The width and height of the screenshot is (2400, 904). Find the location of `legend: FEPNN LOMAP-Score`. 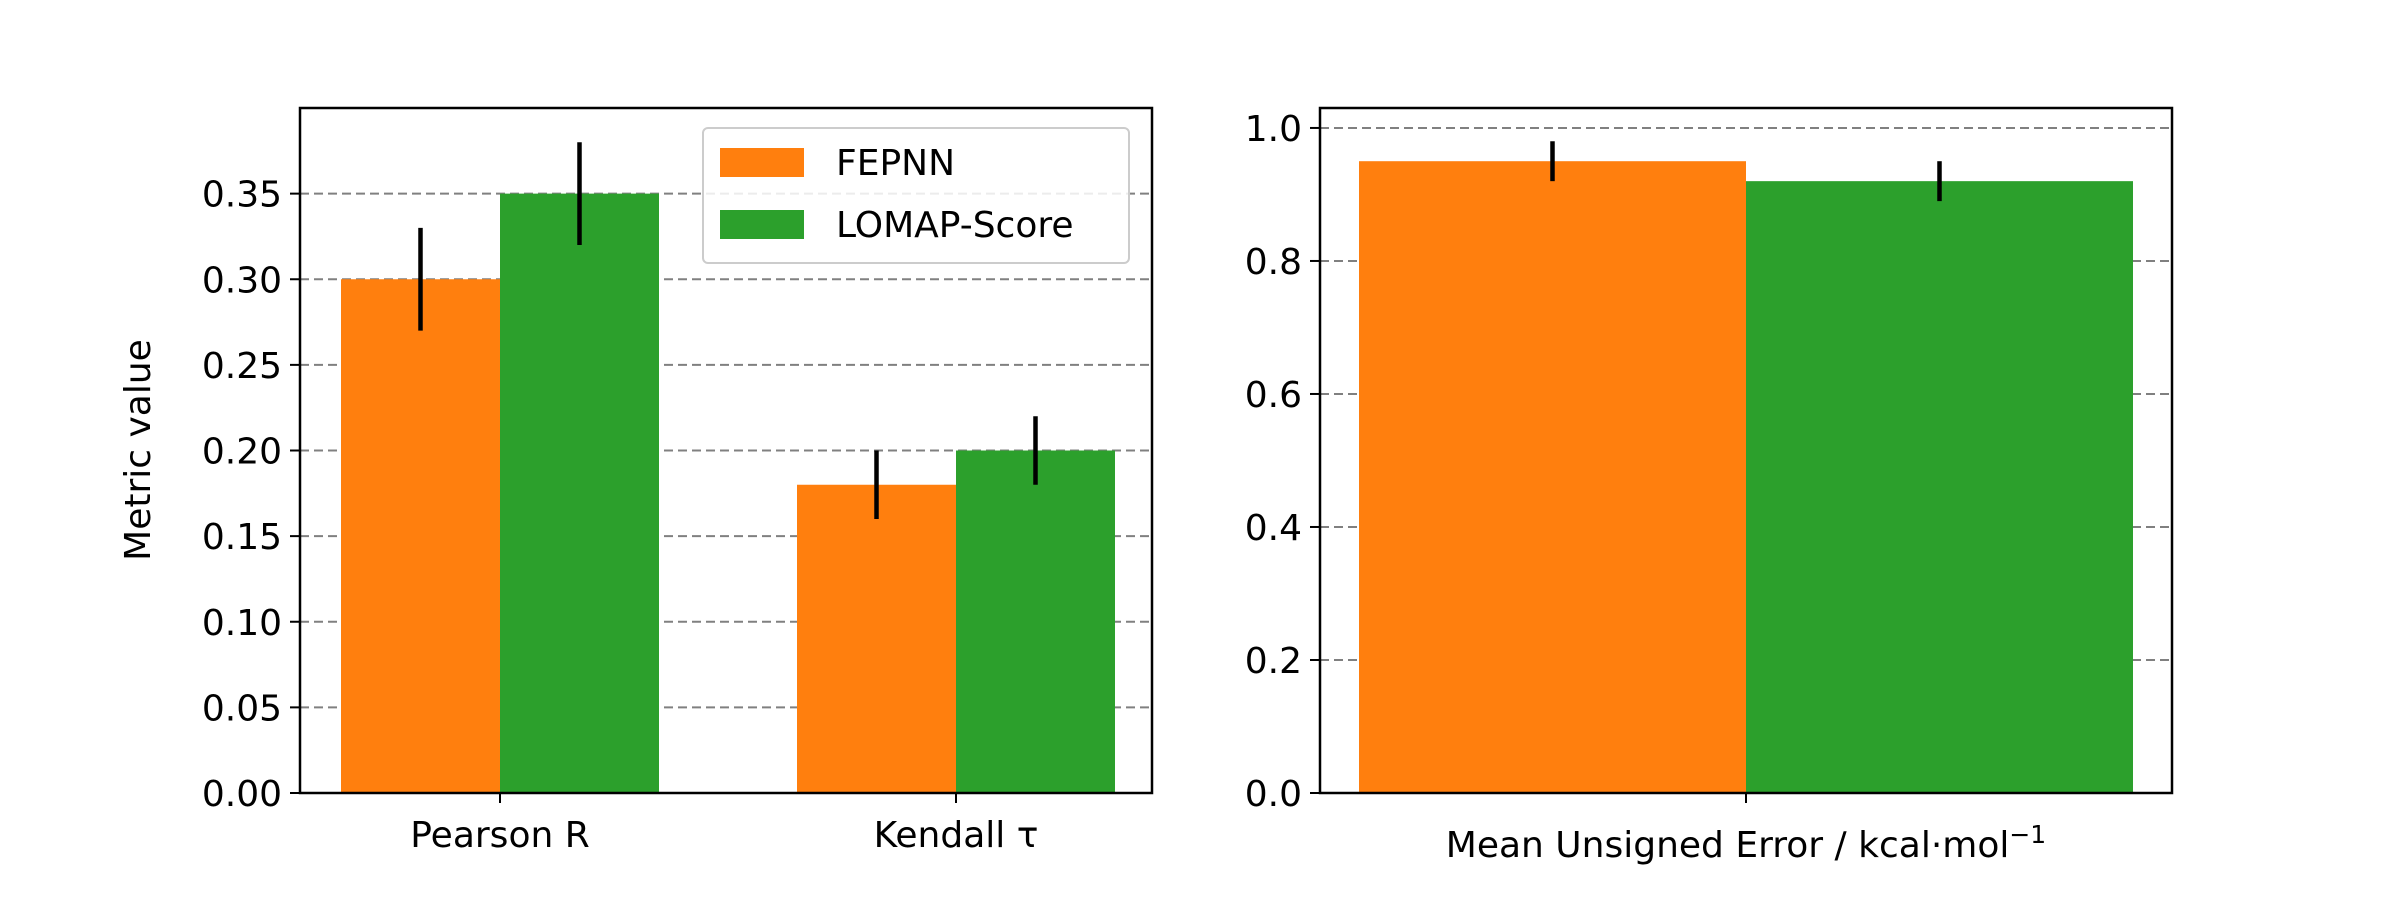

legend: FEPNN LOMAP-Score is located at coordinates (916, 195).